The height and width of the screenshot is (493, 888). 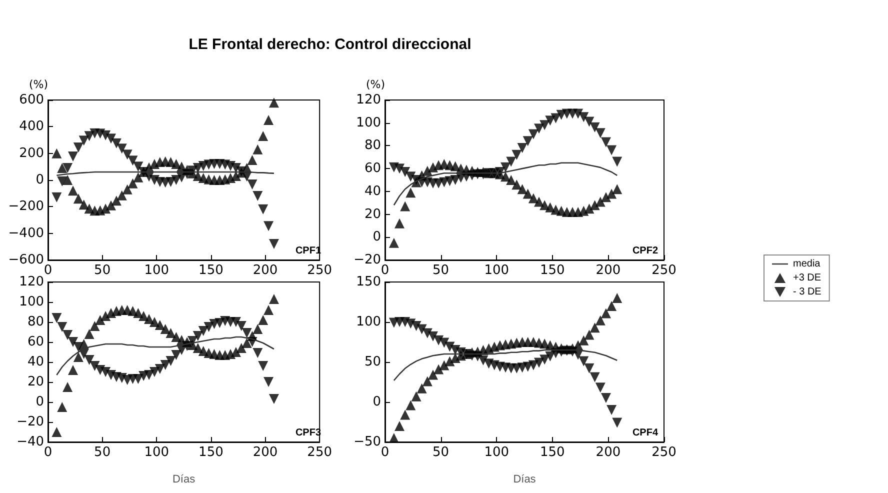 What do you see at coordinates (330, 44) in the screenshot?
I see `chart-title: LE Frontal derecho: Control direccional` at bounding box center [330, 44].